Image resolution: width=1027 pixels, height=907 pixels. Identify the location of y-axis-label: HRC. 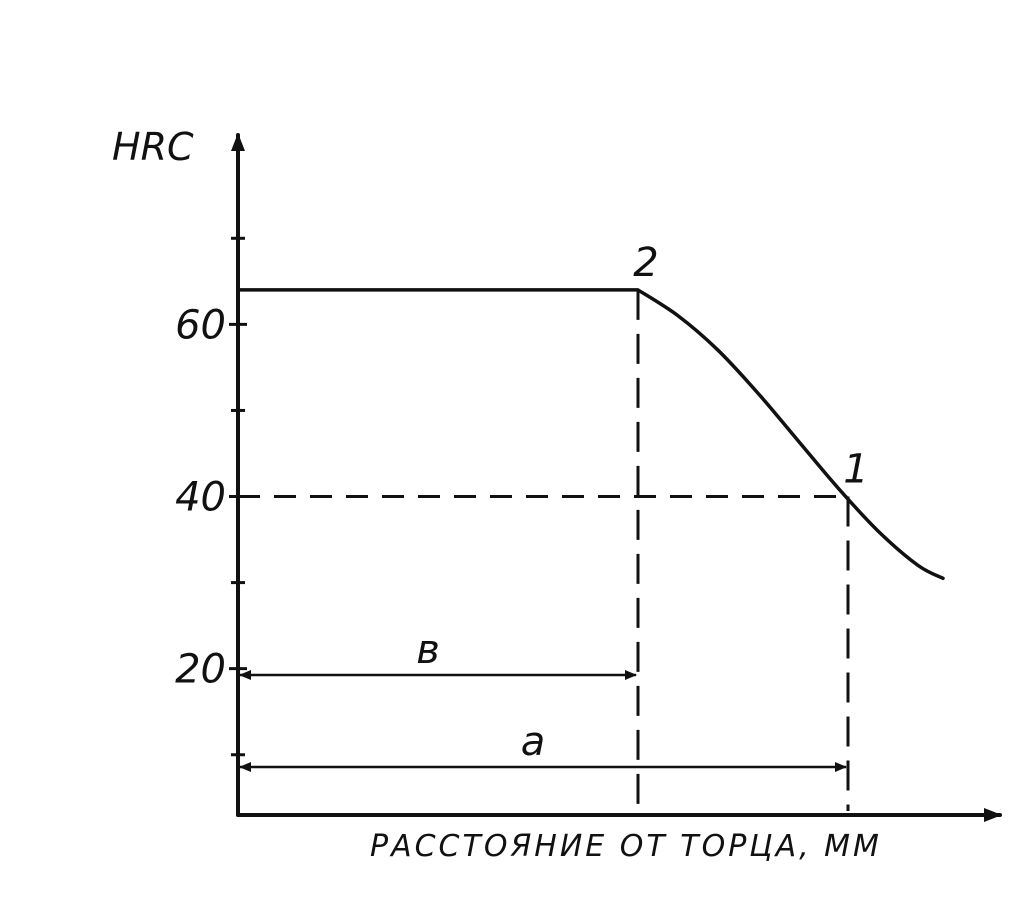
(153, 147).